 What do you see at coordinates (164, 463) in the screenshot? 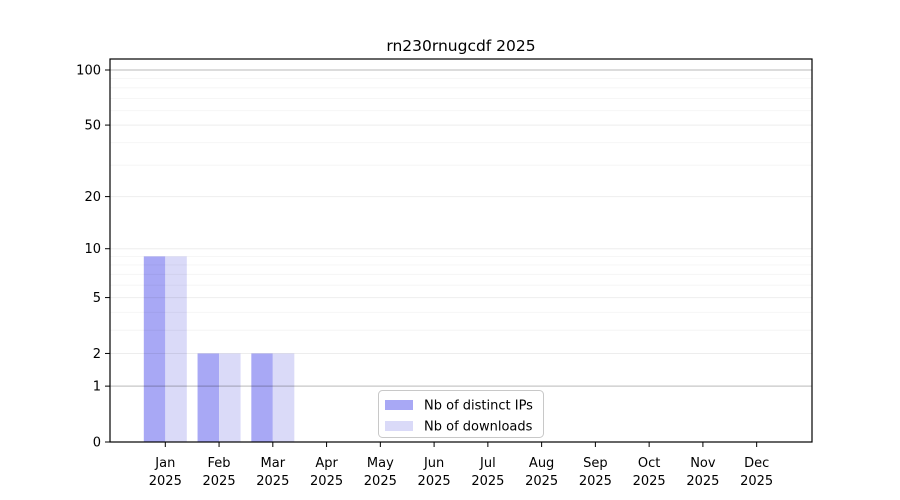
I see `x-tick-label-month-jan: Jan` at bounding box center [164, 463].